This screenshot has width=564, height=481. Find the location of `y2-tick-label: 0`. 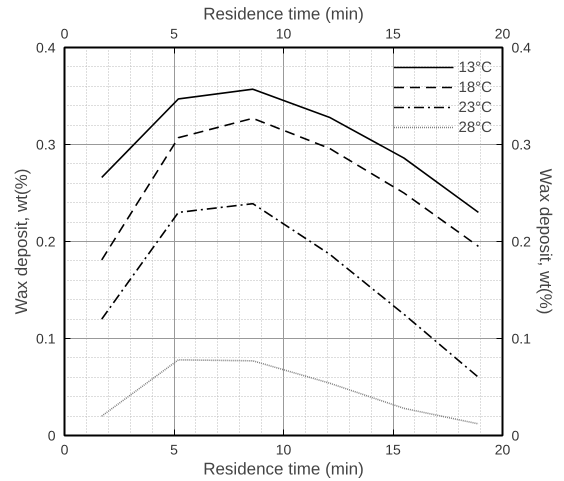

y2-tick-label: 0 is located at coordinates (516, 436).